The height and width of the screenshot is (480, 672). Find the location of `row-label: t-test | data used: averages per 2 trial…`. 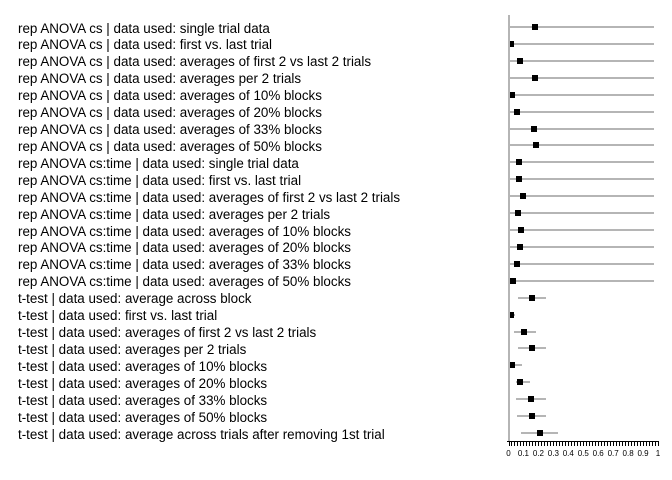

row-label: t-test | data used: averages per 2 trial… is located at coordinates (132, 349).